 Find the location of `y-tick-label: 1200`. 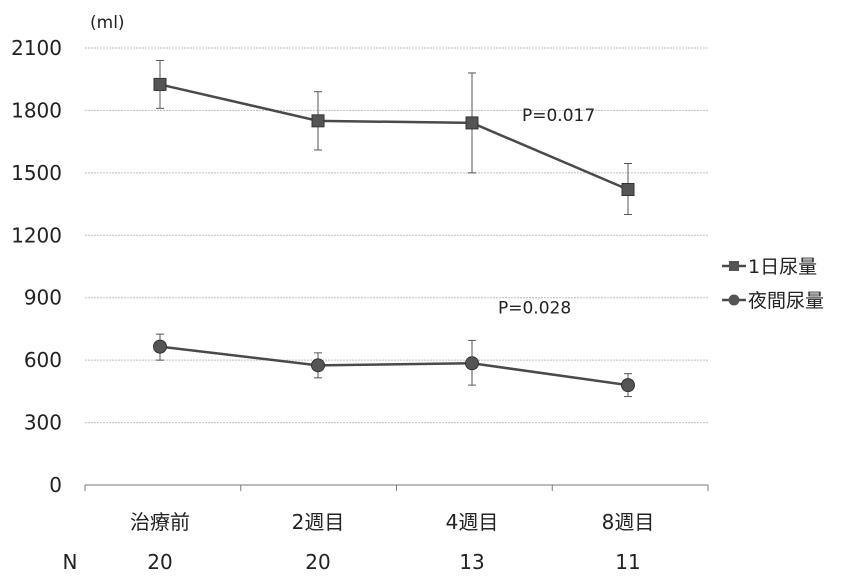

y-tick-label: 1200 is located at coordinates (36, 235).